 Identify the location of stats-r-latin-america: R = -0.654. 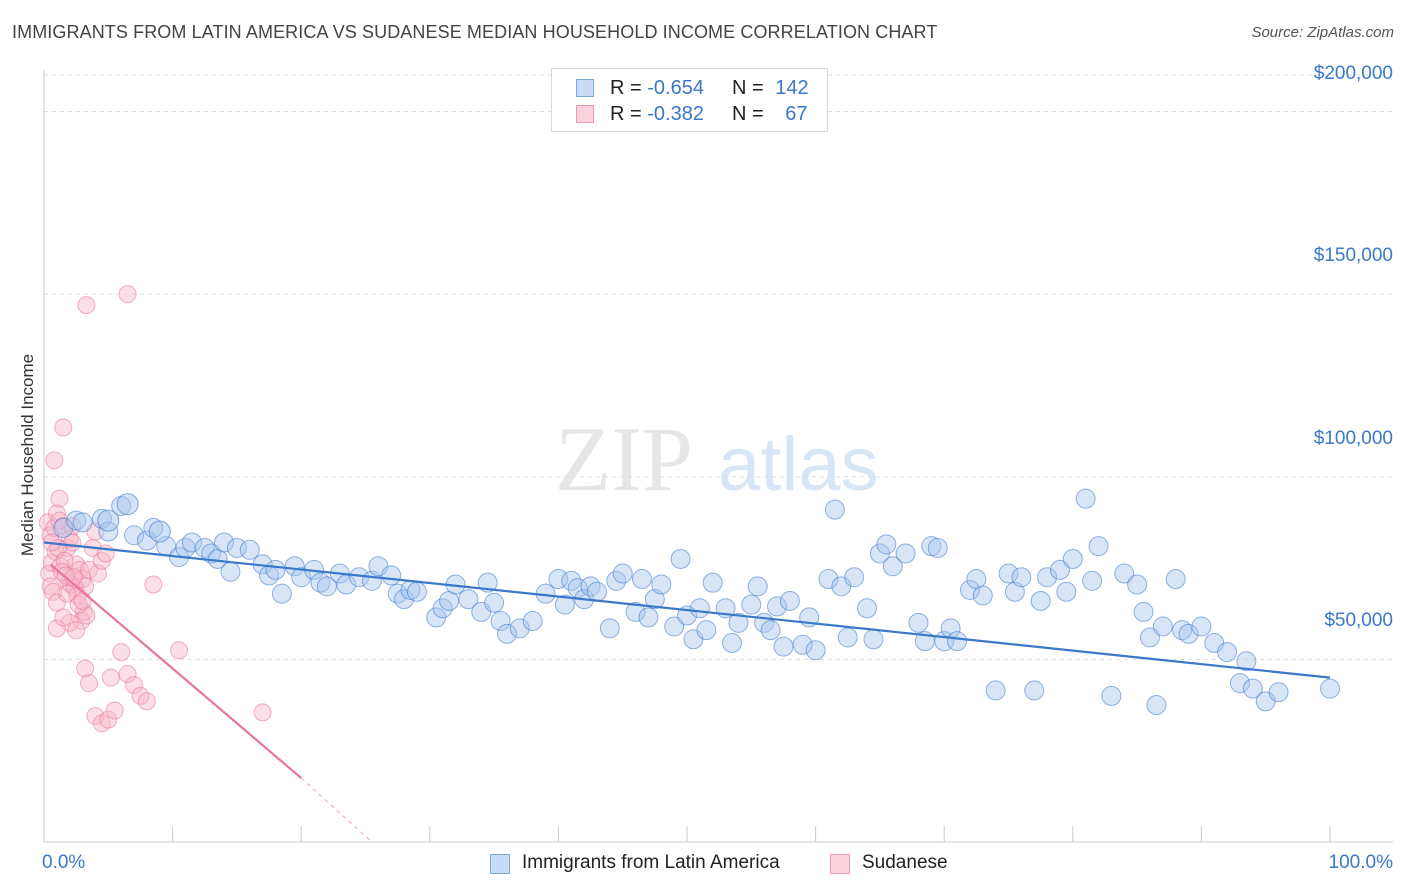
(657, 88).